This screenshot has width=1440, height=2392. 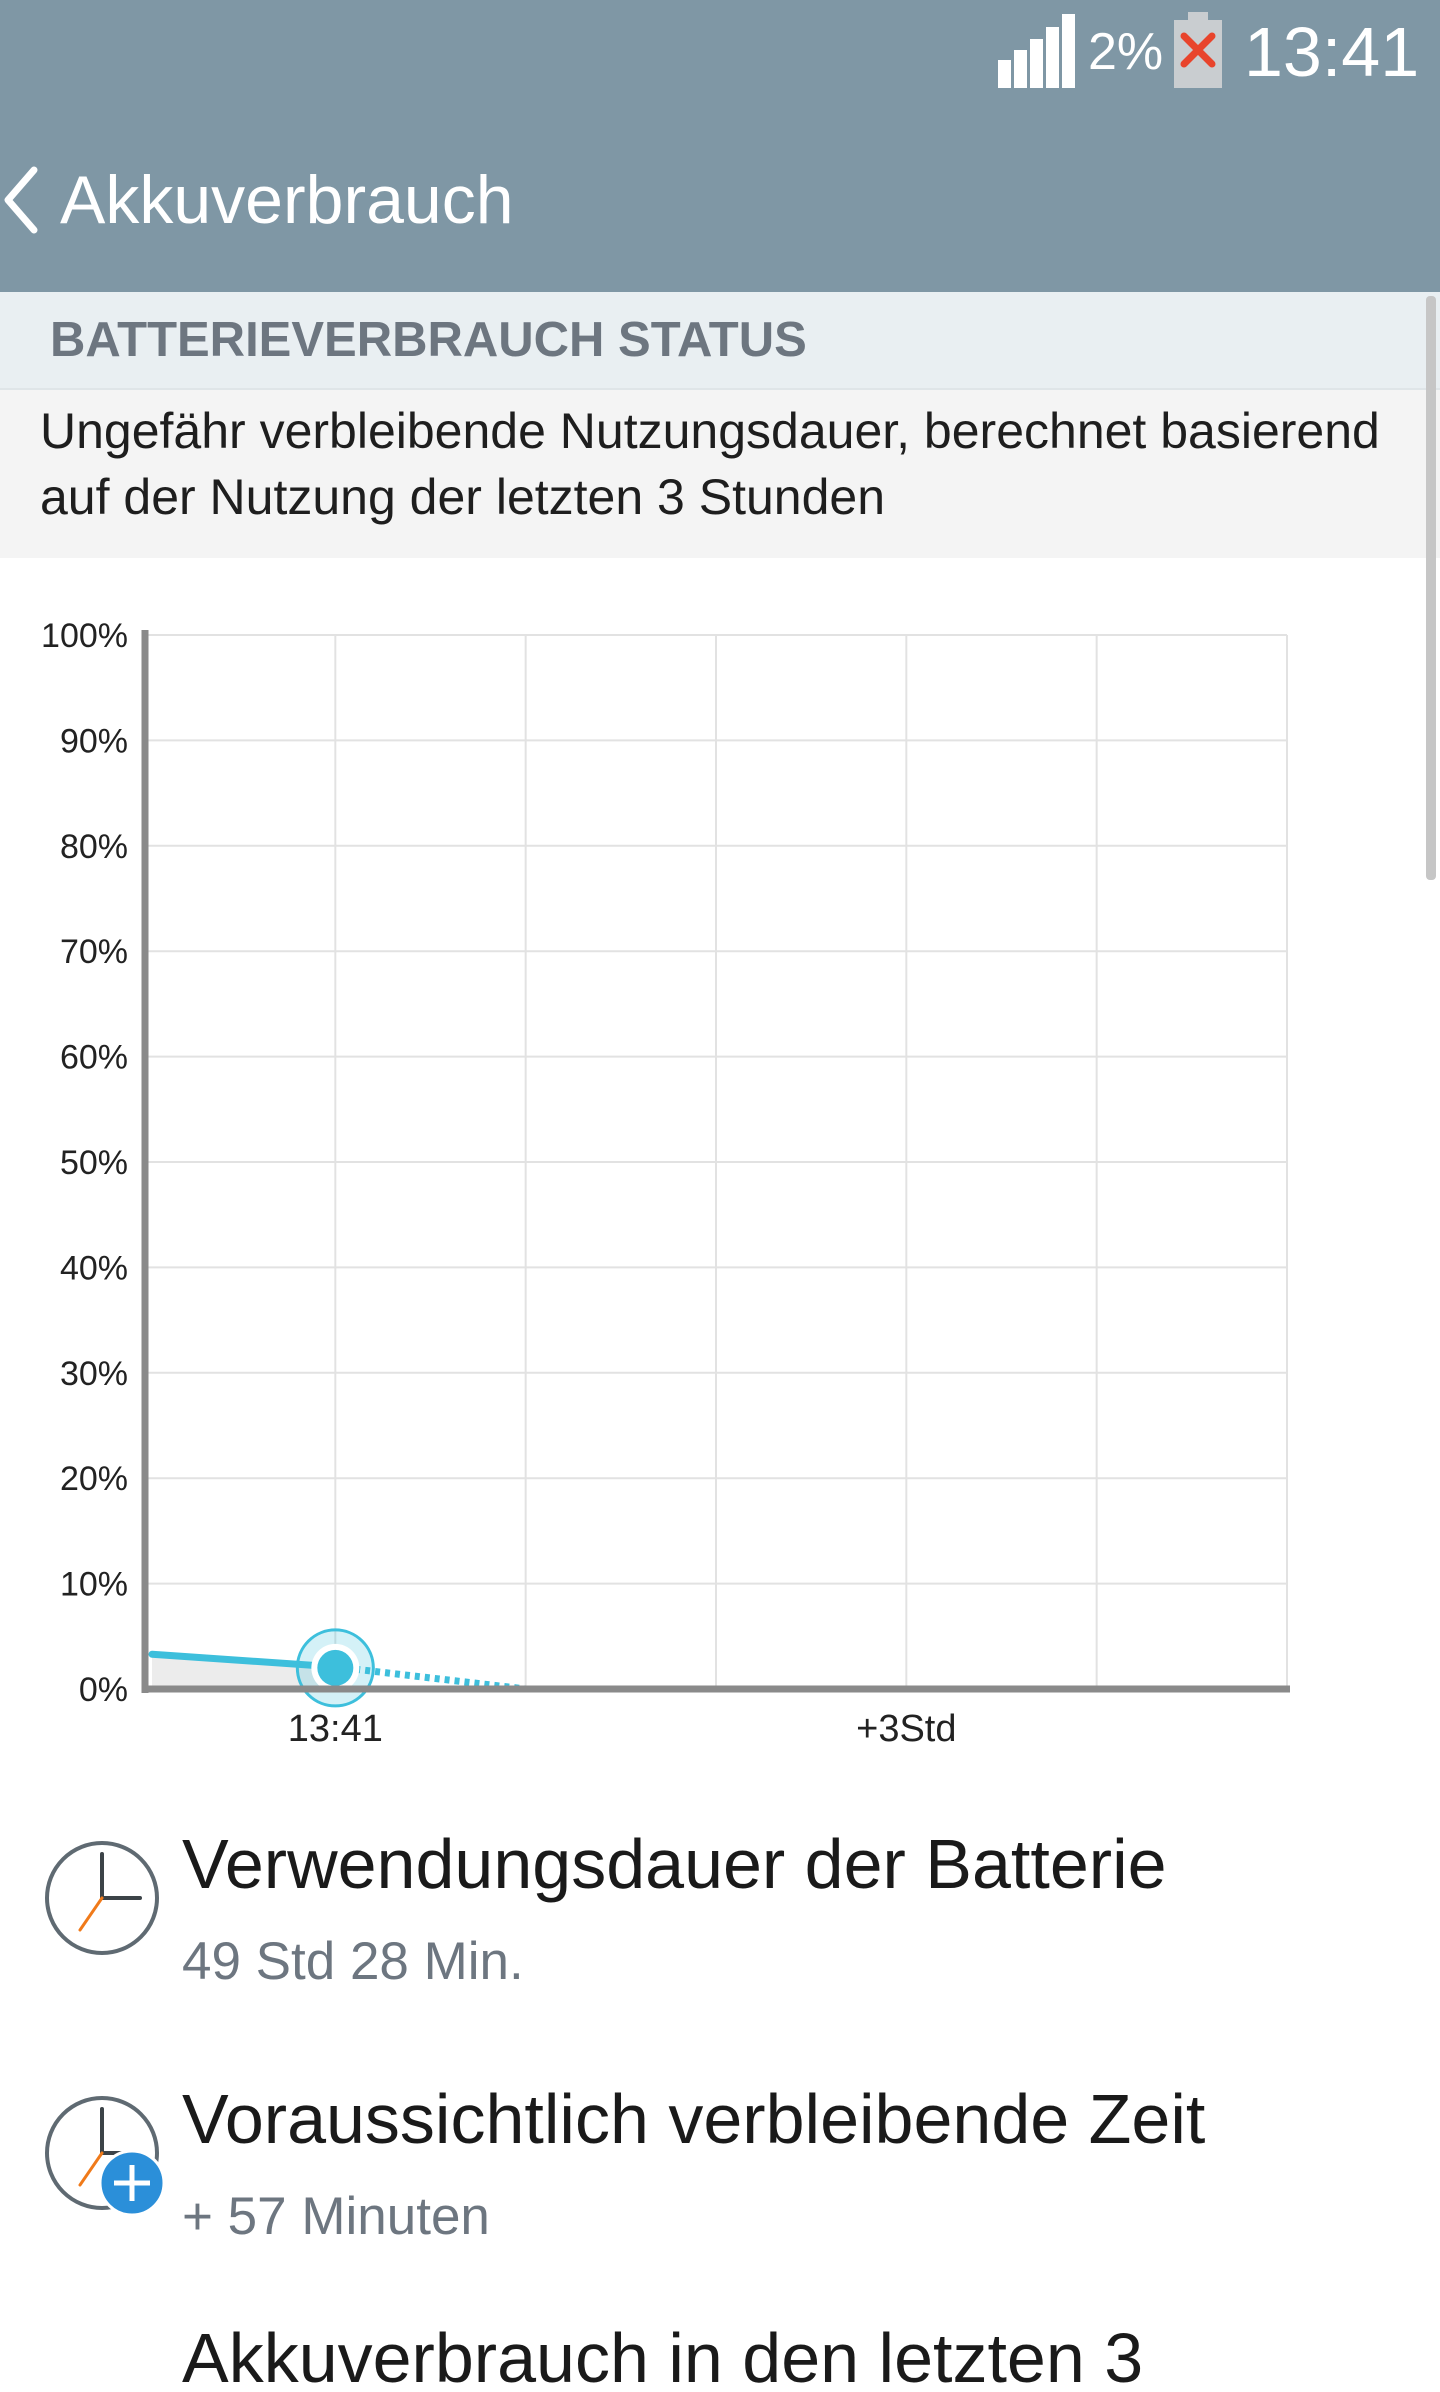 What do you see at coordinates (663, 2355) in the screenshot?
I see `item-title: Akkuverbrauch in den letzten 3` at bounding box center [663, 2355].